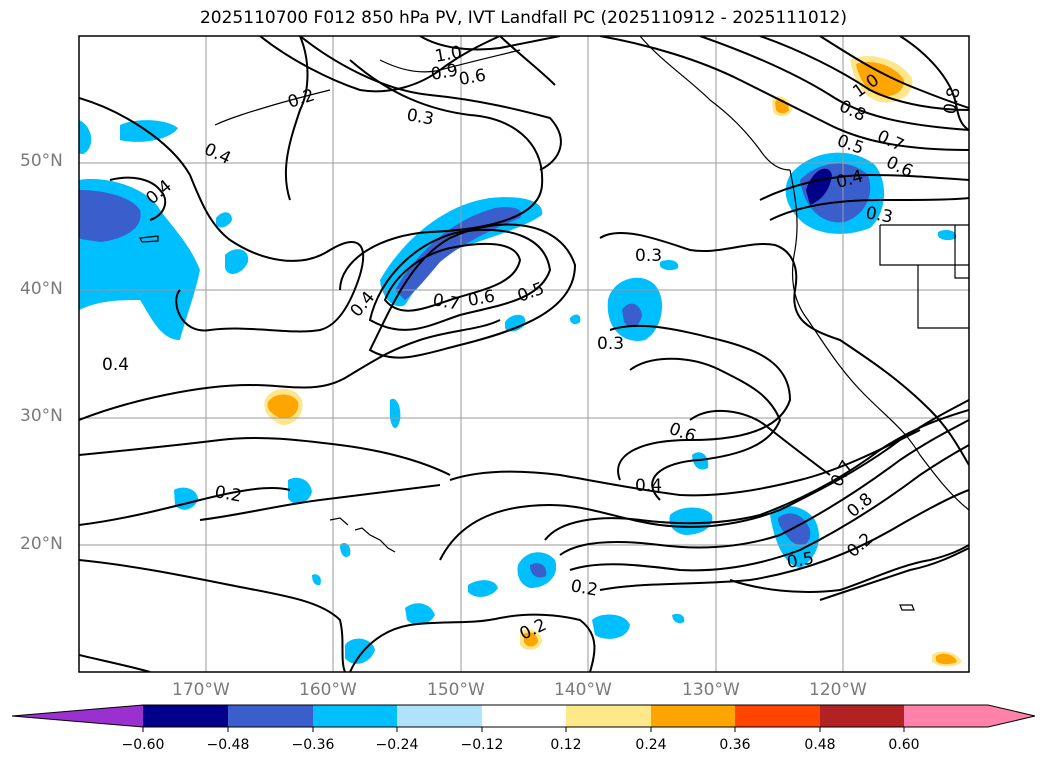 The height and width of the screenshot is (765, 1047). What do you see at coordinates (77, 716) in the screenshot?
I see `colorbar-extend-low` at bounding box center [77, 716].